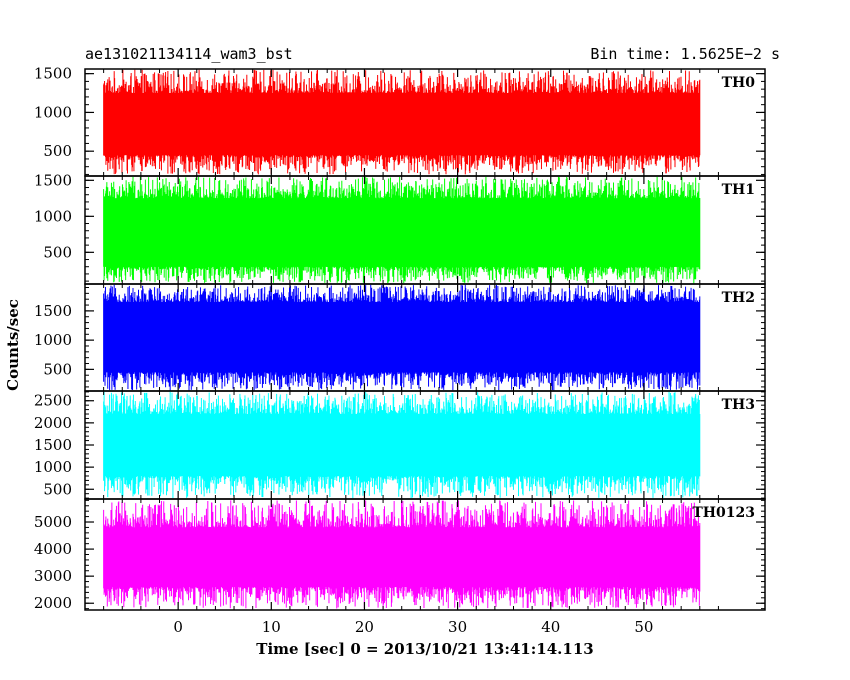  What do you see at coordinates (53, 401) in the screenshot?
I see `y-tick-label: 2500` at bounding box center [53, 401].